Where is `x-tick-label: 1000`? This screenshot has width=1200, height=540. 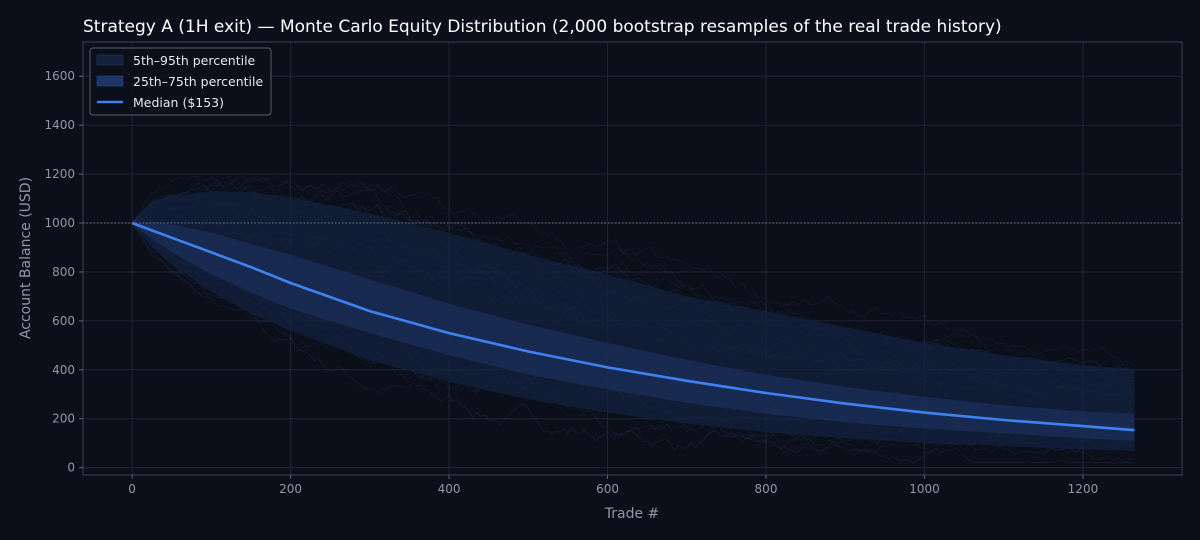
x-tick-label: 1000 is located at coordinates (924, 489).